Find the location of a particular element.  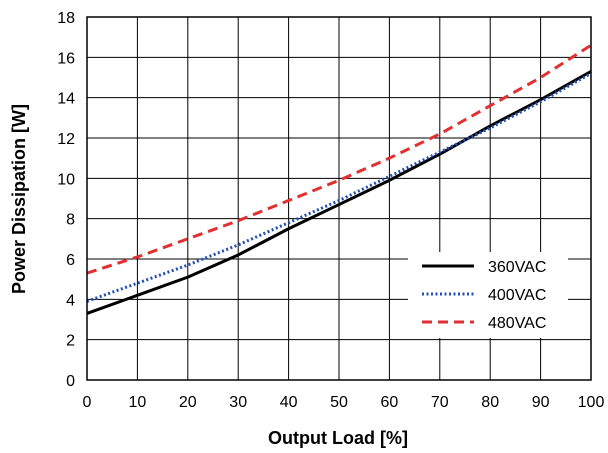

y-tick-label: 18 is located at coordinates (66, 18).